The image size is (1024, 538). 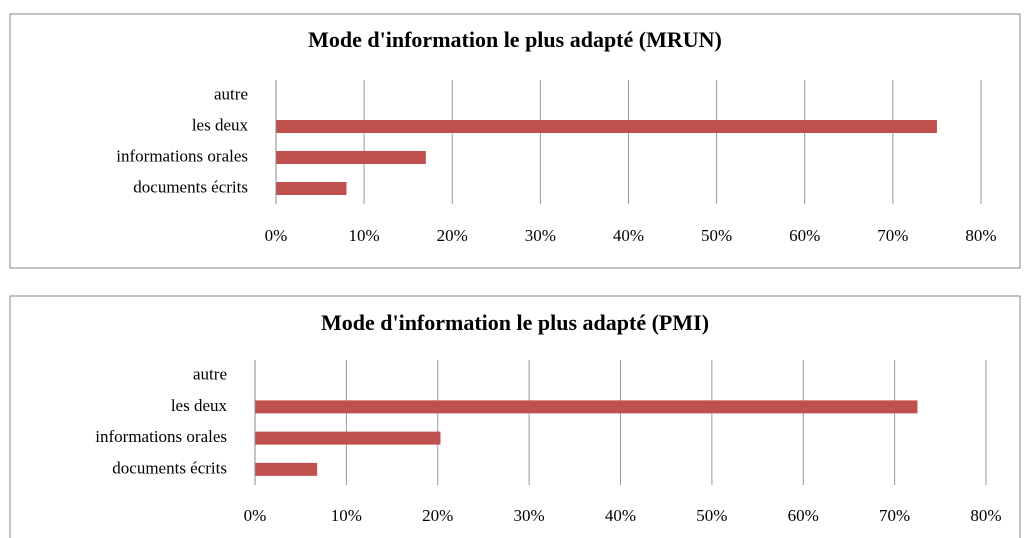 I want to click on chart-title: Mode d'information le plus adapté (MRUN), so click(x=515, y=39).